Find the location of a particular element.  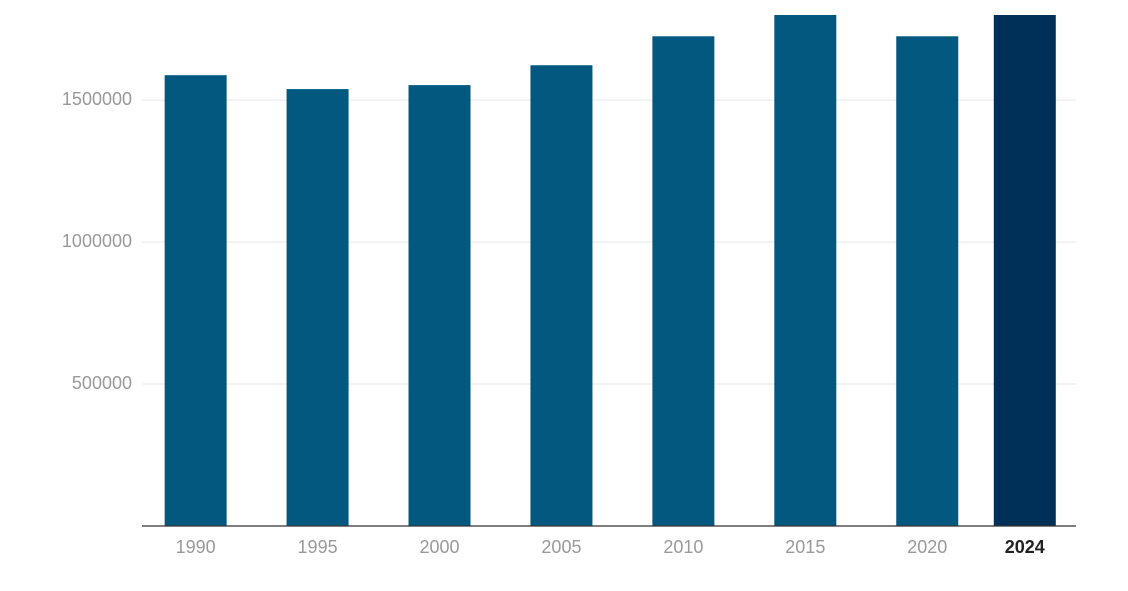

y-tick-label: 1000000 is located at coordinates (97, 241).